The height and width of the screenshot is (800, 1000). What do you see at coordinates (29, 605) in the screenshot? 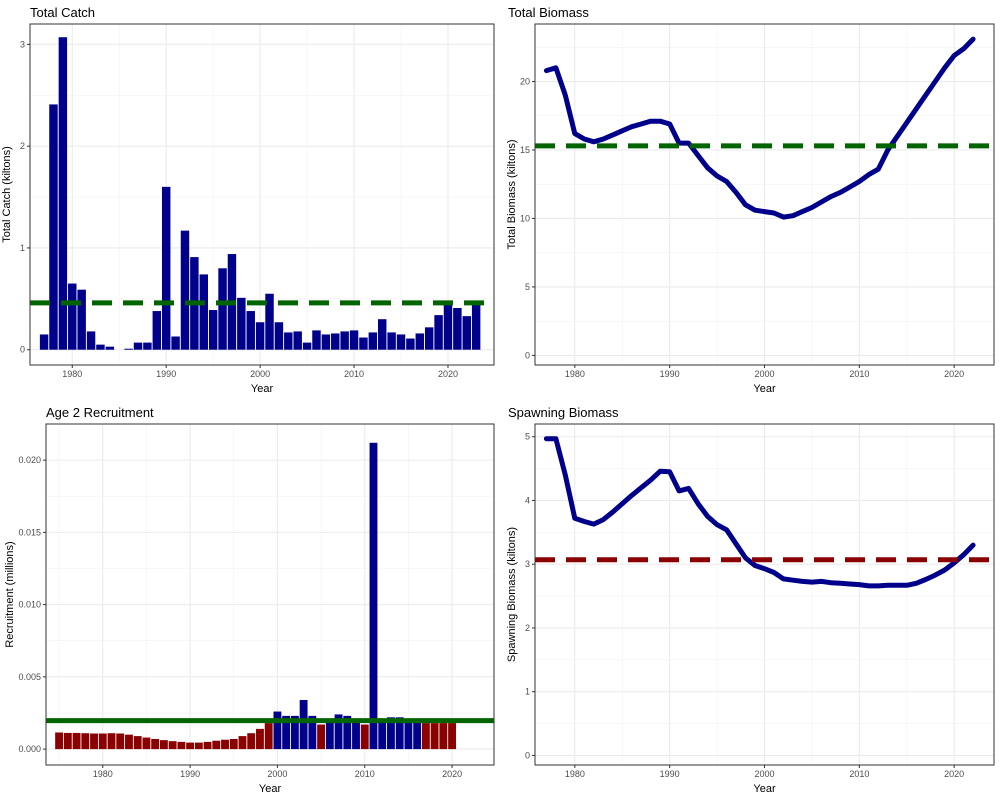
I see `y-tick-label: 0.010` at bounding box center [29, 605].